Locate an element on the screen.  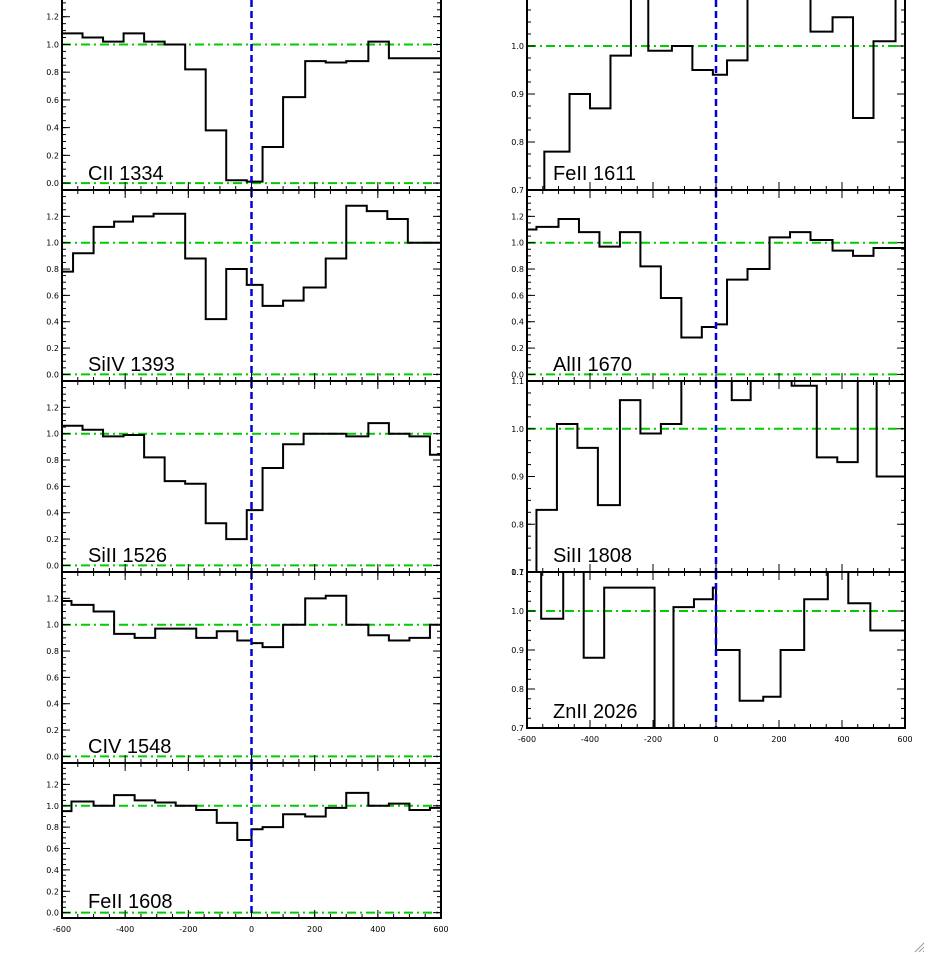
ion-label: CII 1334 is located at coordinates (126, 174).